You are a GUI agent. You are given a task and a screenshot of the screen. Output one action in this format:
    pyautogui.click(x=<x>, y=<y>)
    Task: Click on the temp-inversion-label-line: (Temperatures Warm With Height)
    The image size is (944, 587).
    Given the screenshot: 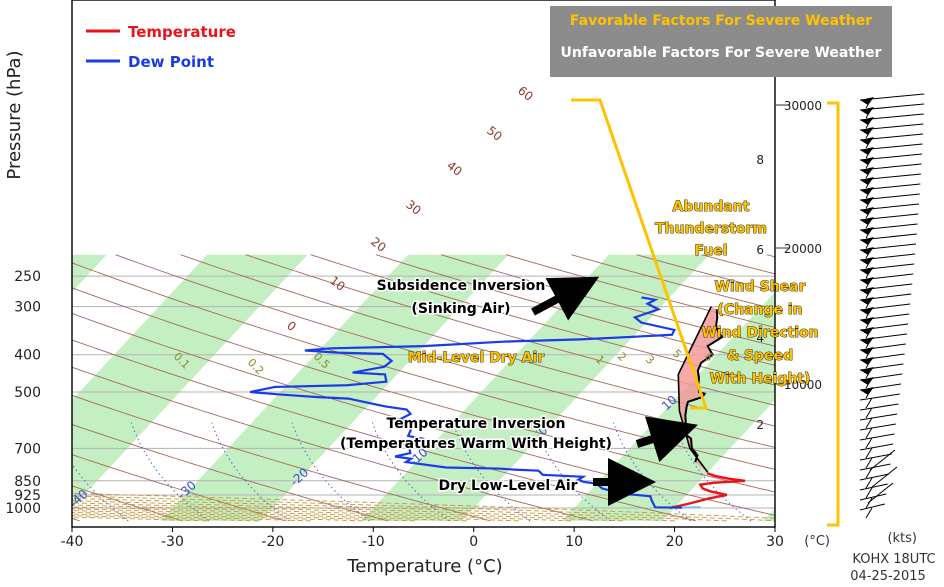 What is the action you would take?
    pyautogui.click(x=476, y=444)
    